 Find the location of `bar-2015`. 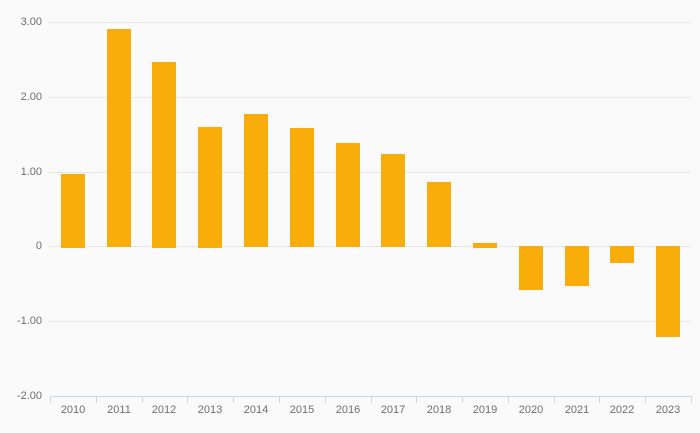

bar-2015 is located at coordinates (302, 187).